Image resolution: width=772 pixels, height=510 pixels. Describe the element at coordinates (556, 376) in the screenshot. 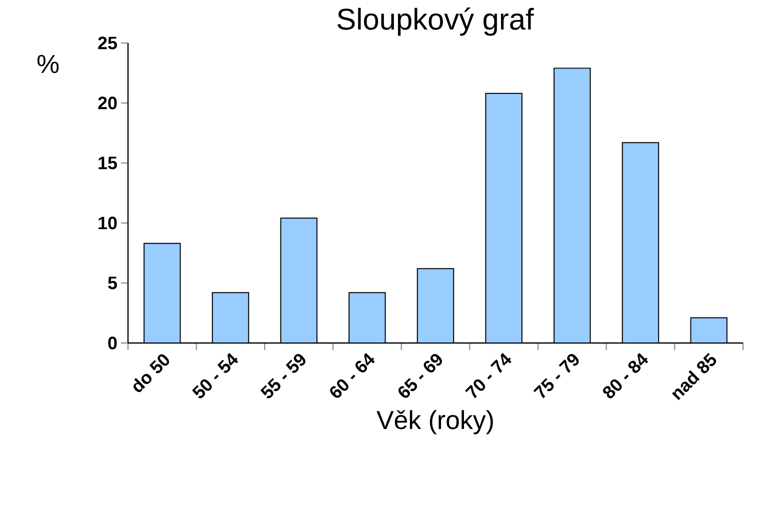

I see `x-tick-label: 75 - 79` at that location.